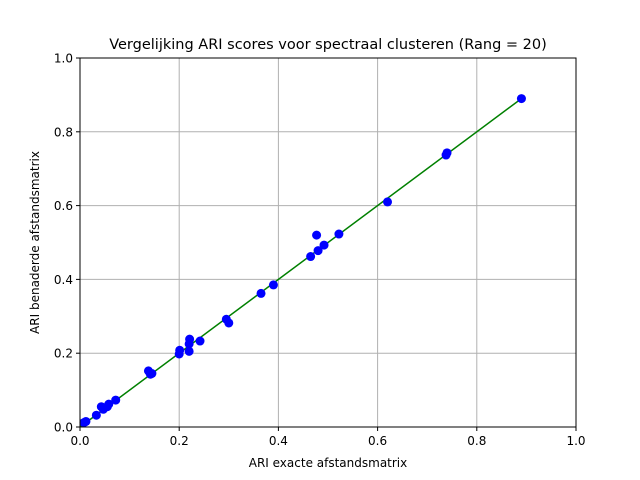  What do you see at coordinates (79, 441) in the screenshot?
I see `x-tick-label: 0.0` at bounding box center [79, 441].